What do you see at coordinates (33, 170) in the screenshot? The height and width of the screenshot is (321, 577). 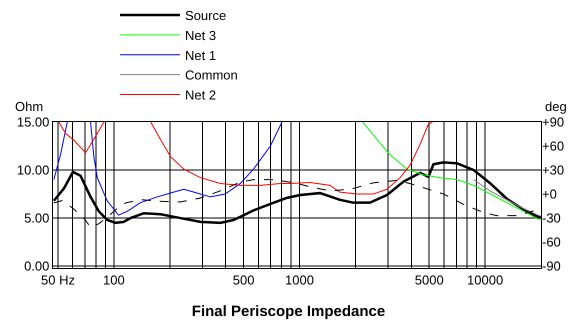 I see `y-tick-label: 10.00` at bounding box center [33, 170].